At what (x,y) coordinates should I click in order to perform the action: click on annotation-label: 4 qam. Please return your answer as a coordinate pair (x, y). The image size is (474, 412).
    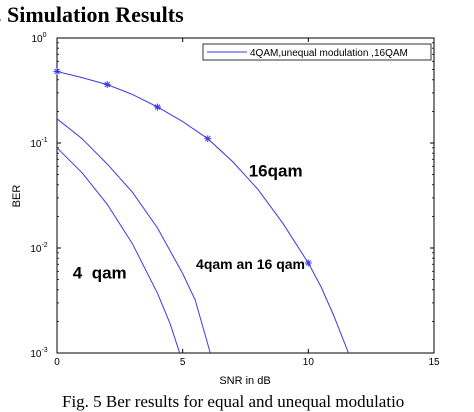
    Looking at the image, I should click on (100, 273).